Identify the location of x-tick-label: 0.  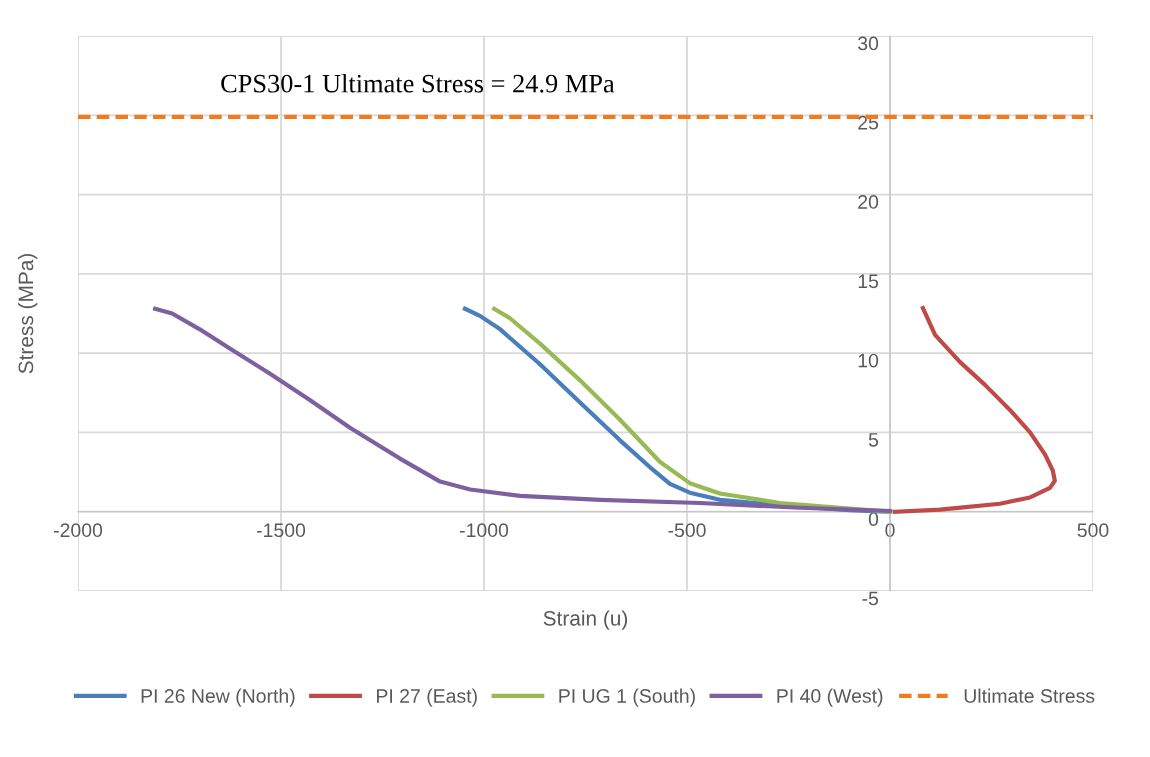
(890, 530).